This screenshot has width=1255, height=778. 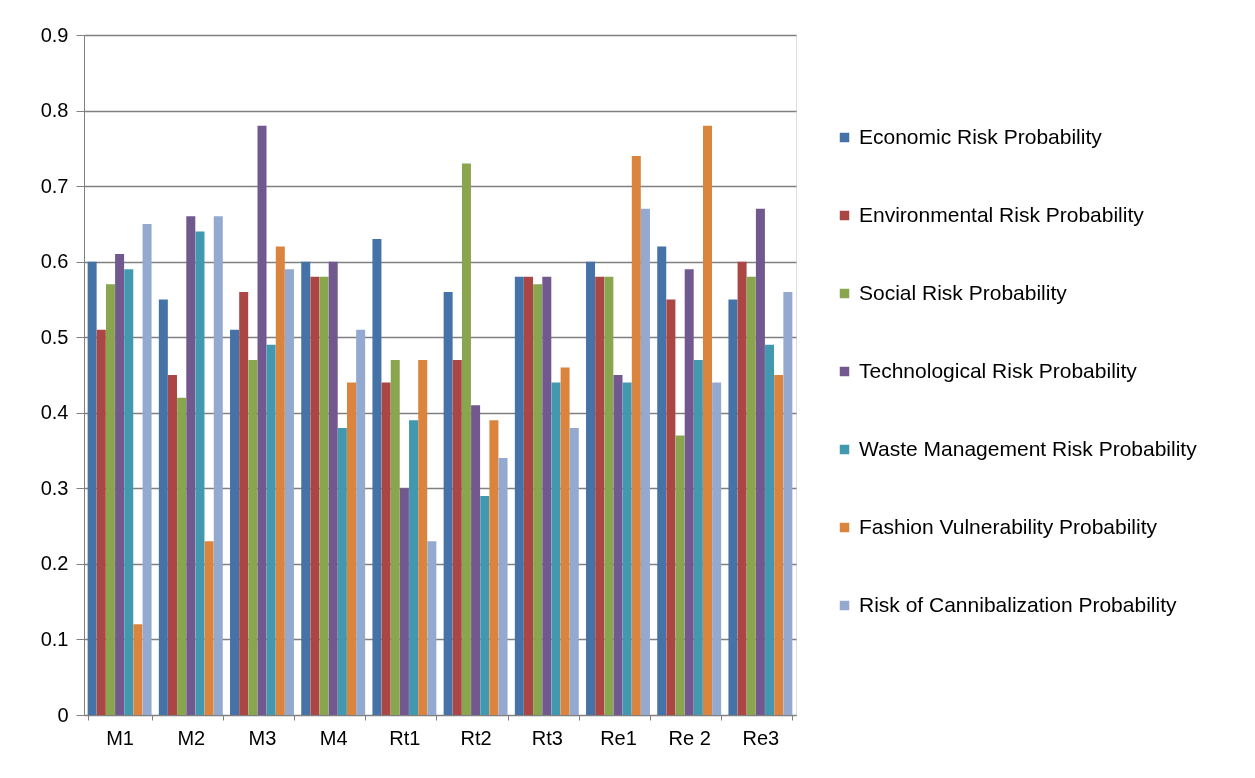 I want to click on x-tick-label: Re 2, so click(x=689, y=737).